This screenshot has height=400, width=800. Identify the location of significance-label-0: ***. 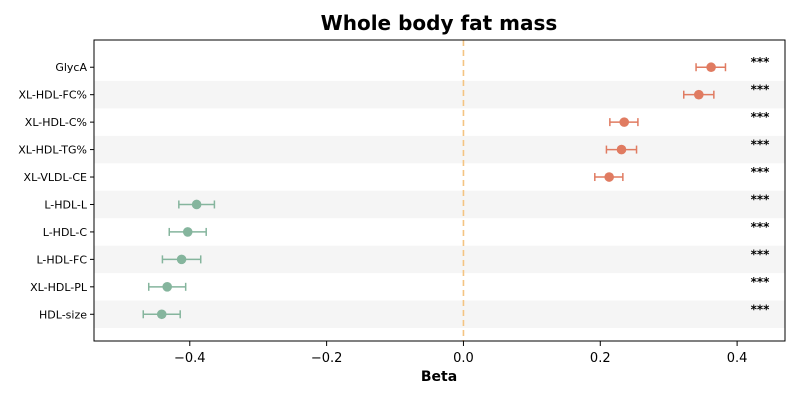
(761, 62).